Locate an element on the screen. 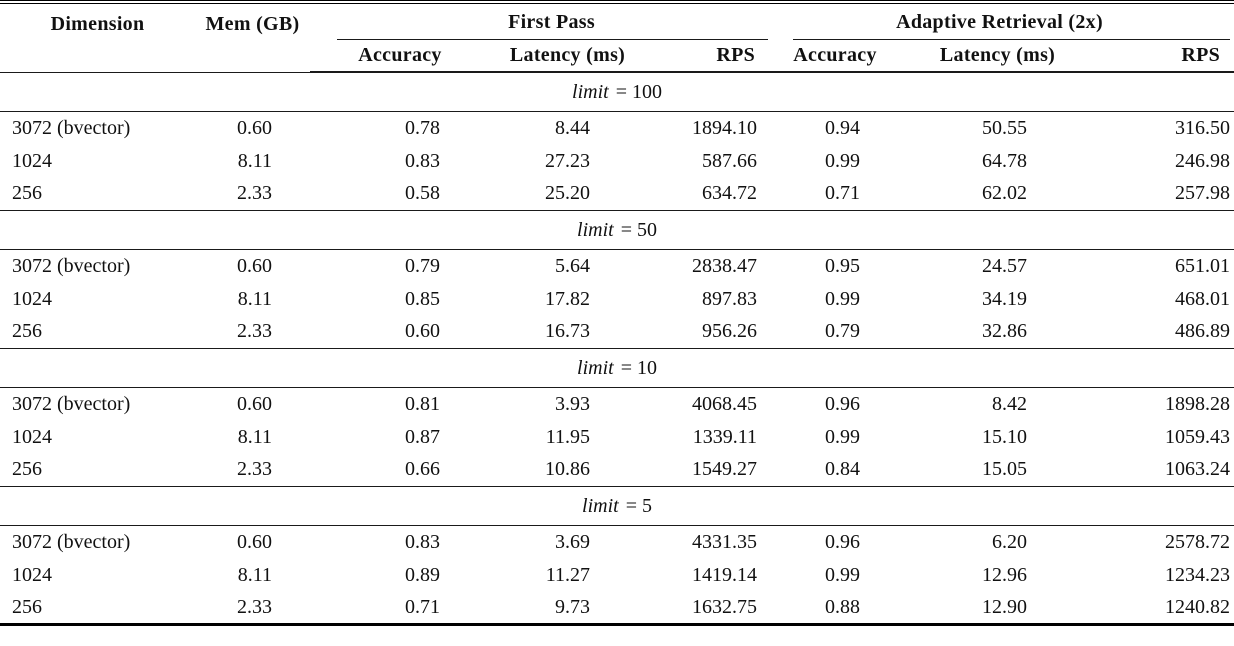 The image size is (1234, 646). cell-ar-latency: 12.90 is located at coordinates (1005, 606).